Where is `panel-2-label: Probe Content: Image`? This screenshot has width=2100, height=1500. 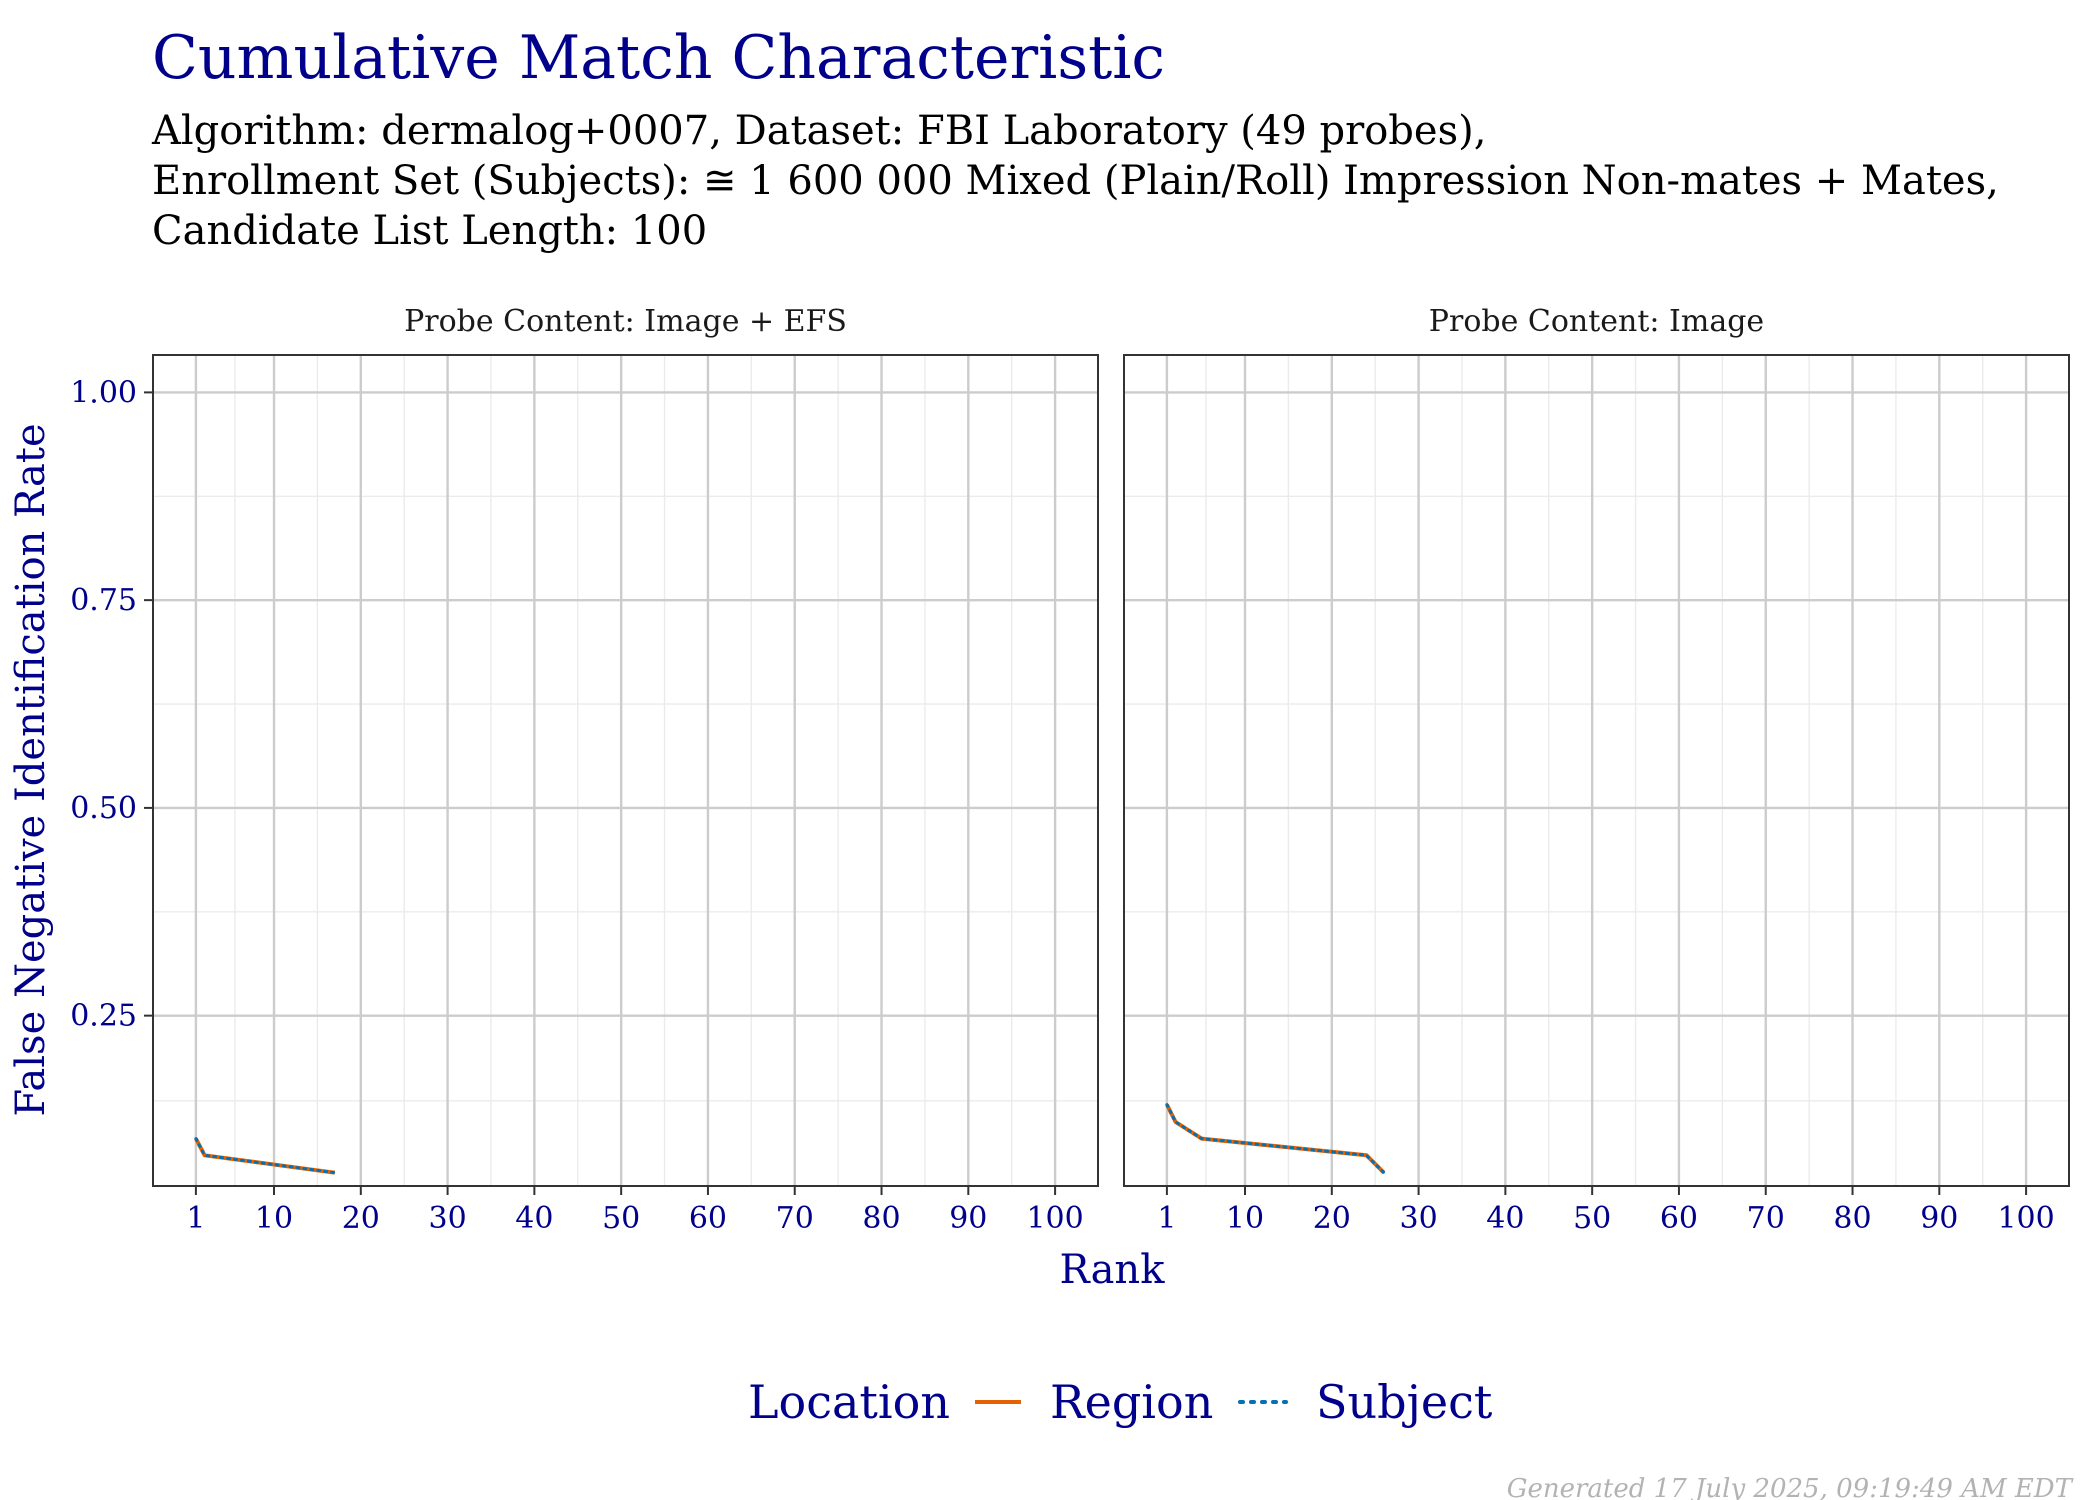 panel-2-label: Probe Content: Image is located at coordinates (1596, 321).